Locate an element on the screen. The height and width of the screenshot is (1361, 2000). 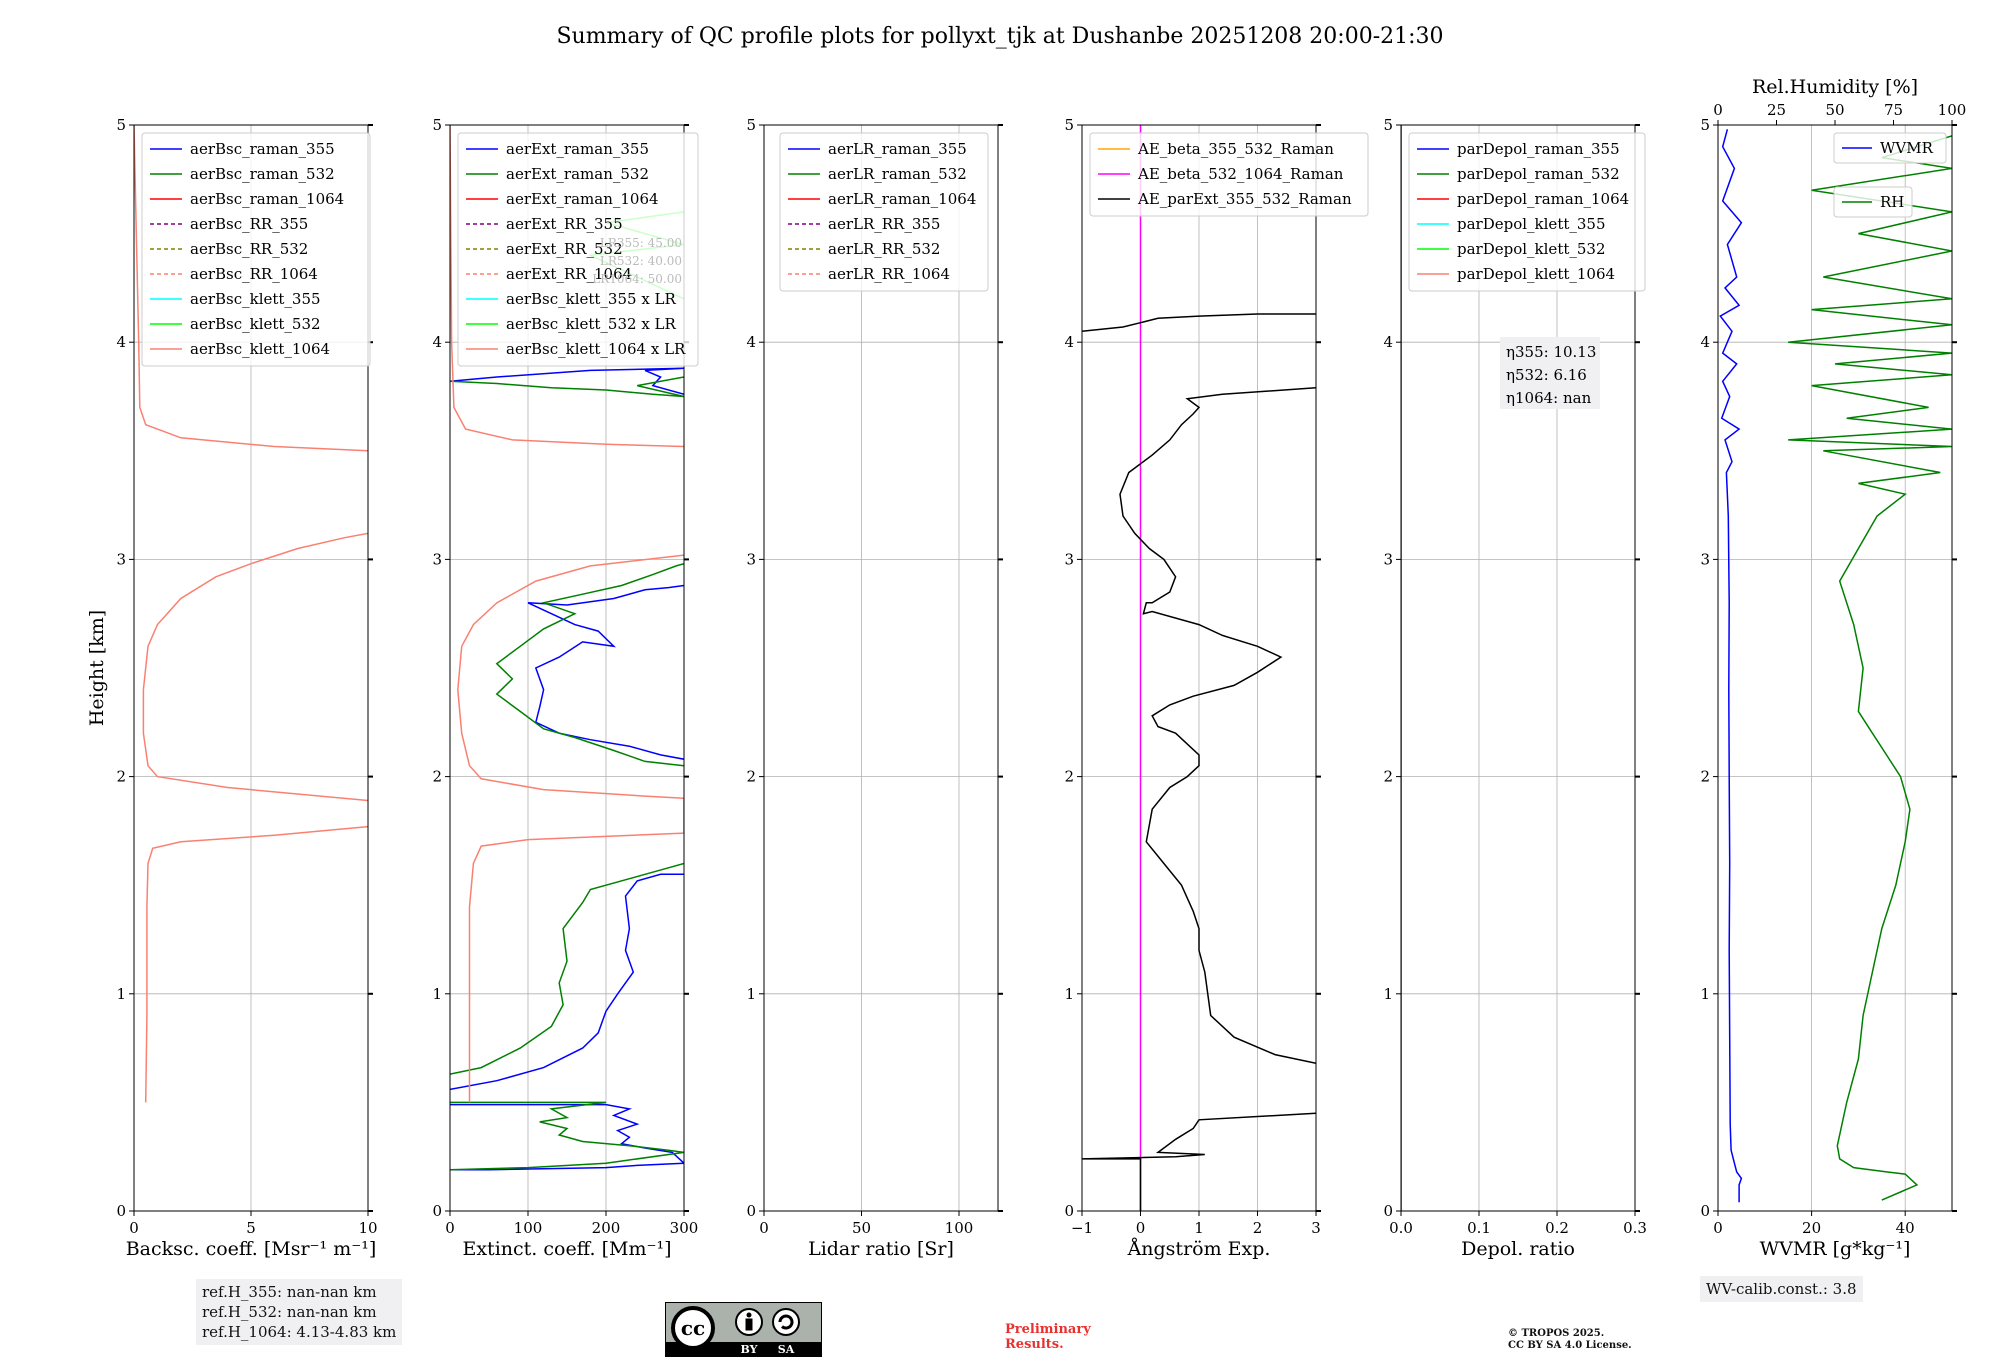
legend-label: parDepol_klett_1064 is located at coordinates (1536, 274).